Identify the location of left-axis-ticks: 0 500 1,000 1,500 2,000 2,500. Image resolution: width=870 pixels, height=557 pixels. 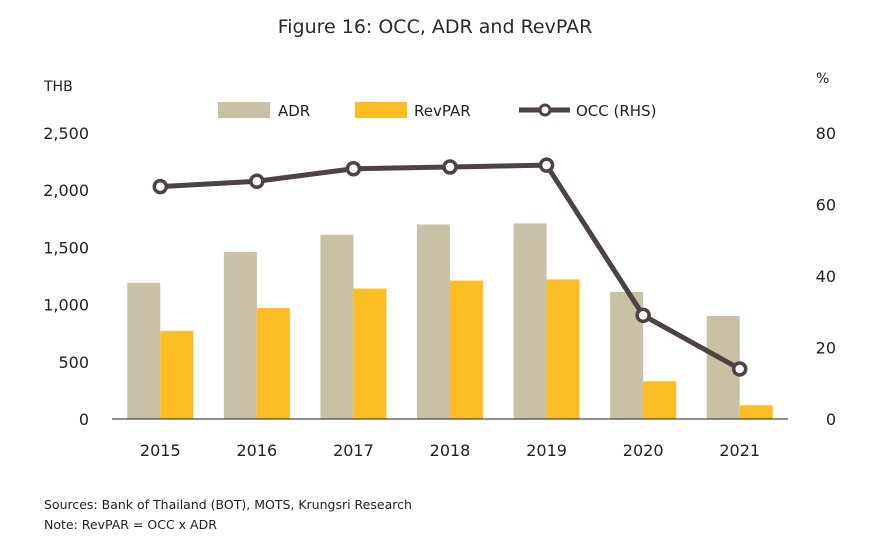
(66, 276).